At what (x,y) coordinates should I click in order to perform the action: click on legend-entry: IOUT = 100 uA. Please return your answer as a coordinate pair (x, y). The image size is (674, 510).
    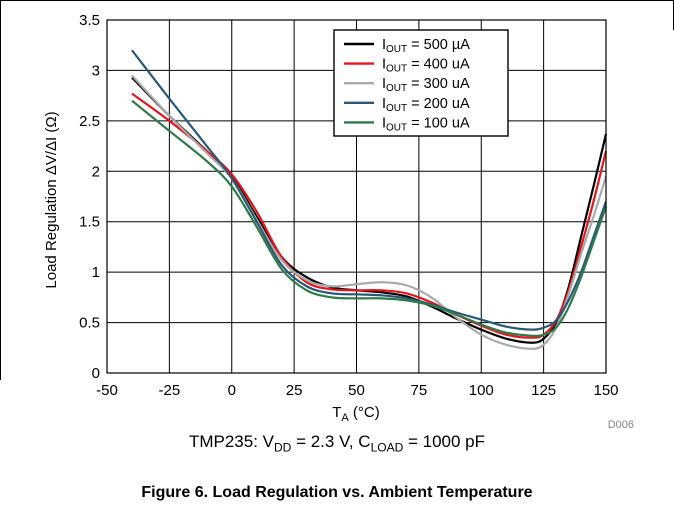
    Looking at the image, I should click on (426, 124).